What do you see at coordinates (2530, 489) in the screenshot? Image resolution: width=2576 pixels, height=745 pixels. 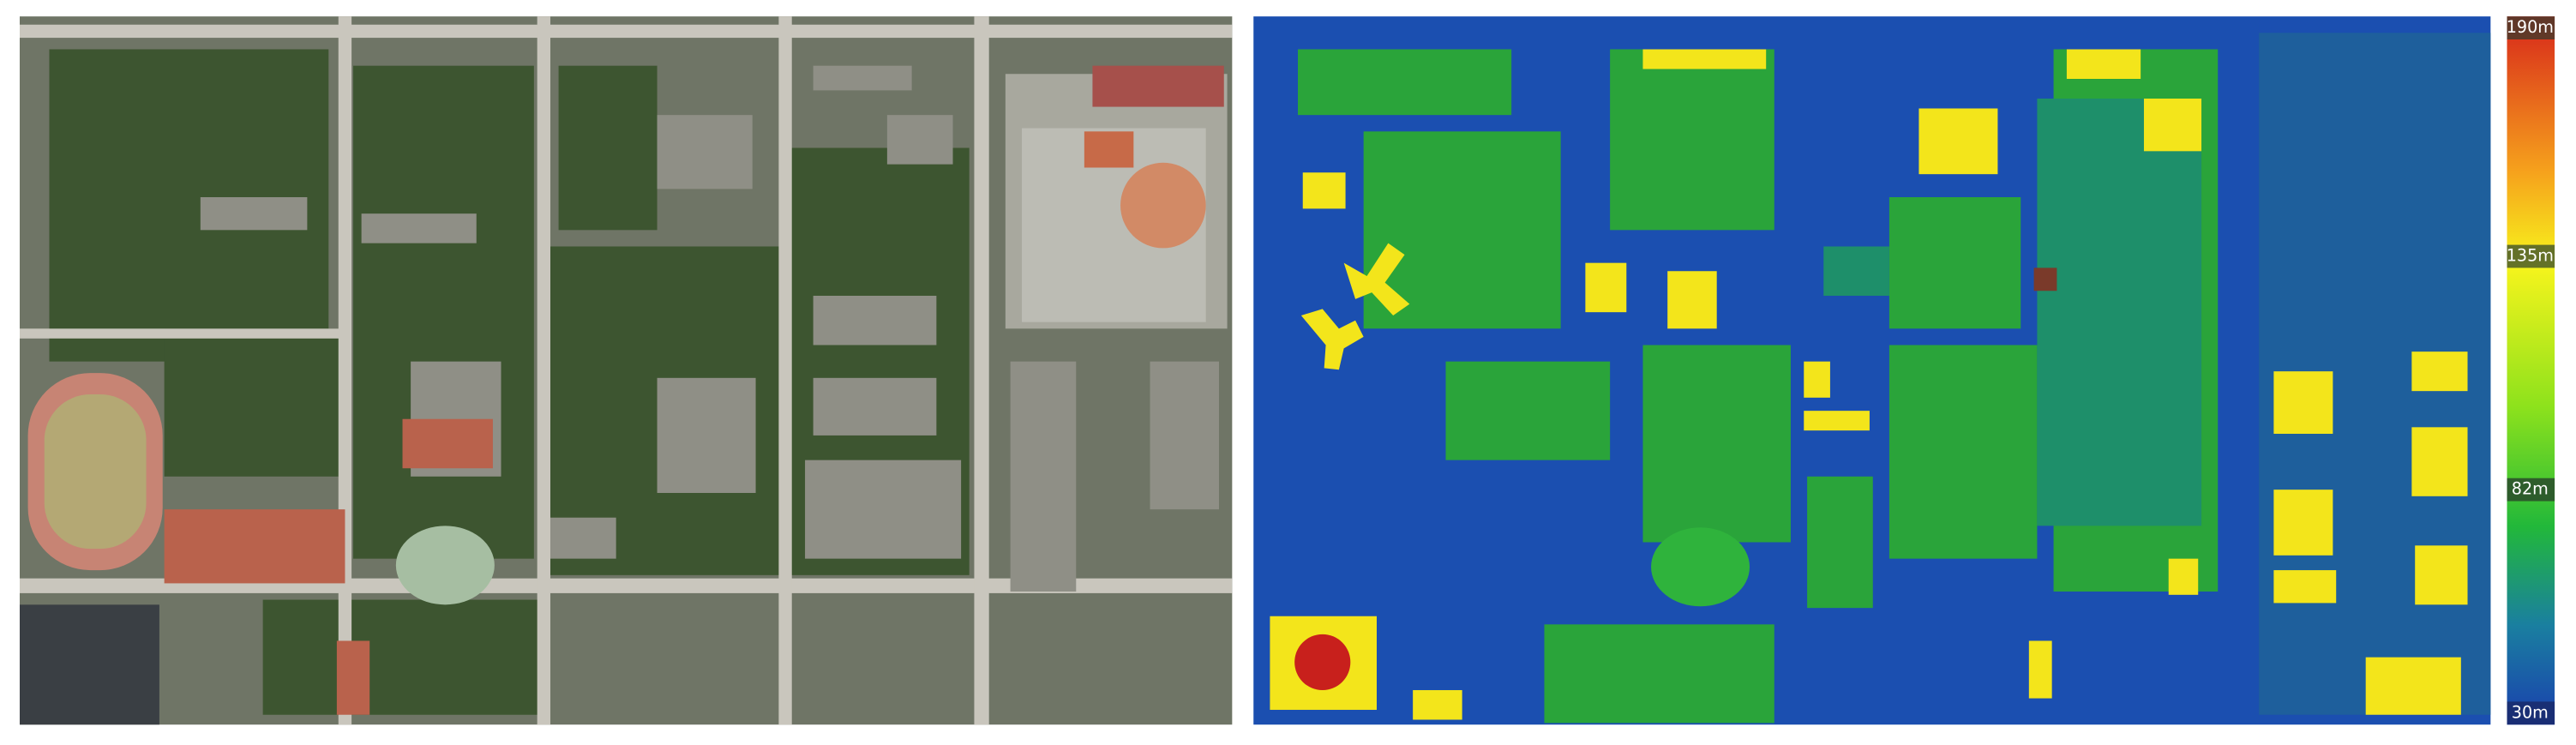 I see `legend-label: 82m` at bounding box center [2530, 489].